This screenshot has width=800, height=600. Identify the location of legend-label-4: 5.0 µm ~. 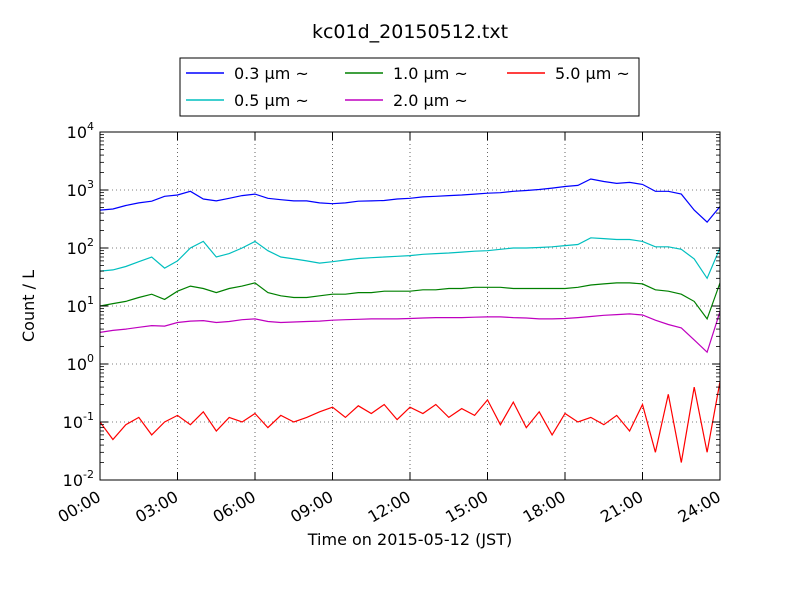
(592, 73).